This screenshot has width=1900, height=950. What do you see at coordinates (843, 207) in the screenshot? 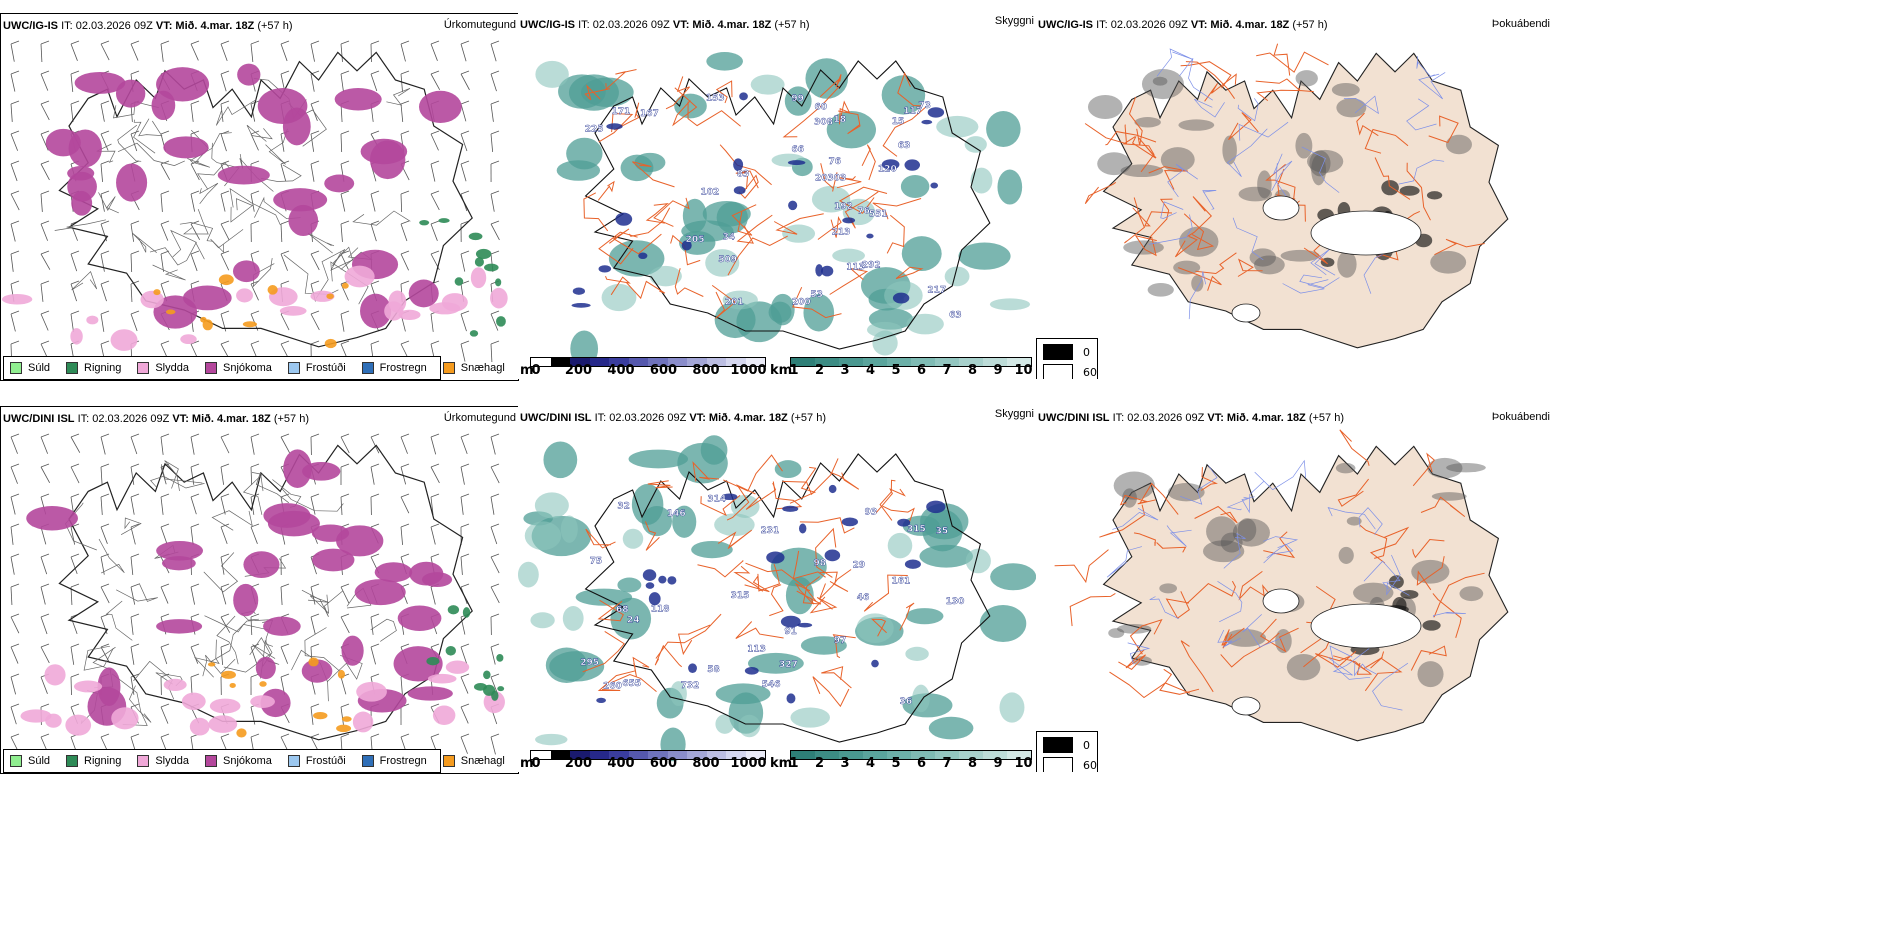
I see `visibility-value-label: 192` at bounding box center [843, 207].